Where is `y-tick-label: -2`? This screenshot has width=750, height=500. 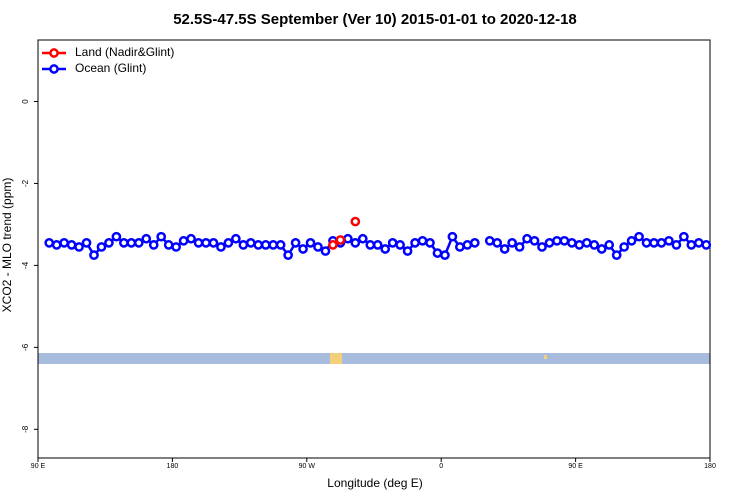
y-tick-label: -2 is located at coordinates (25, 183).